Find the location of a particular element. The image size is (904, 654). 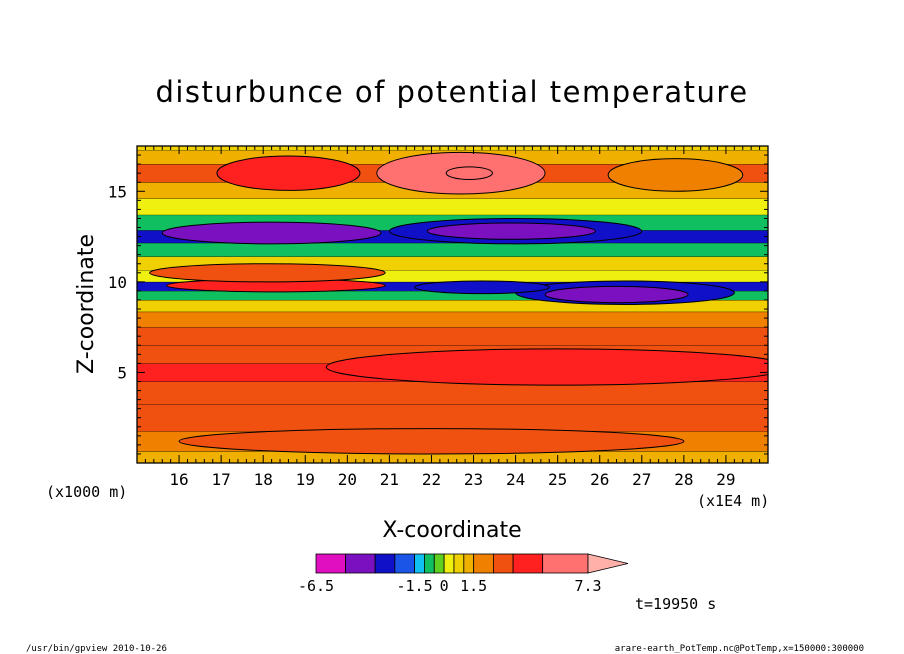

chart-title: disturbunce of potential temperature is located at coordinates (451, 92).